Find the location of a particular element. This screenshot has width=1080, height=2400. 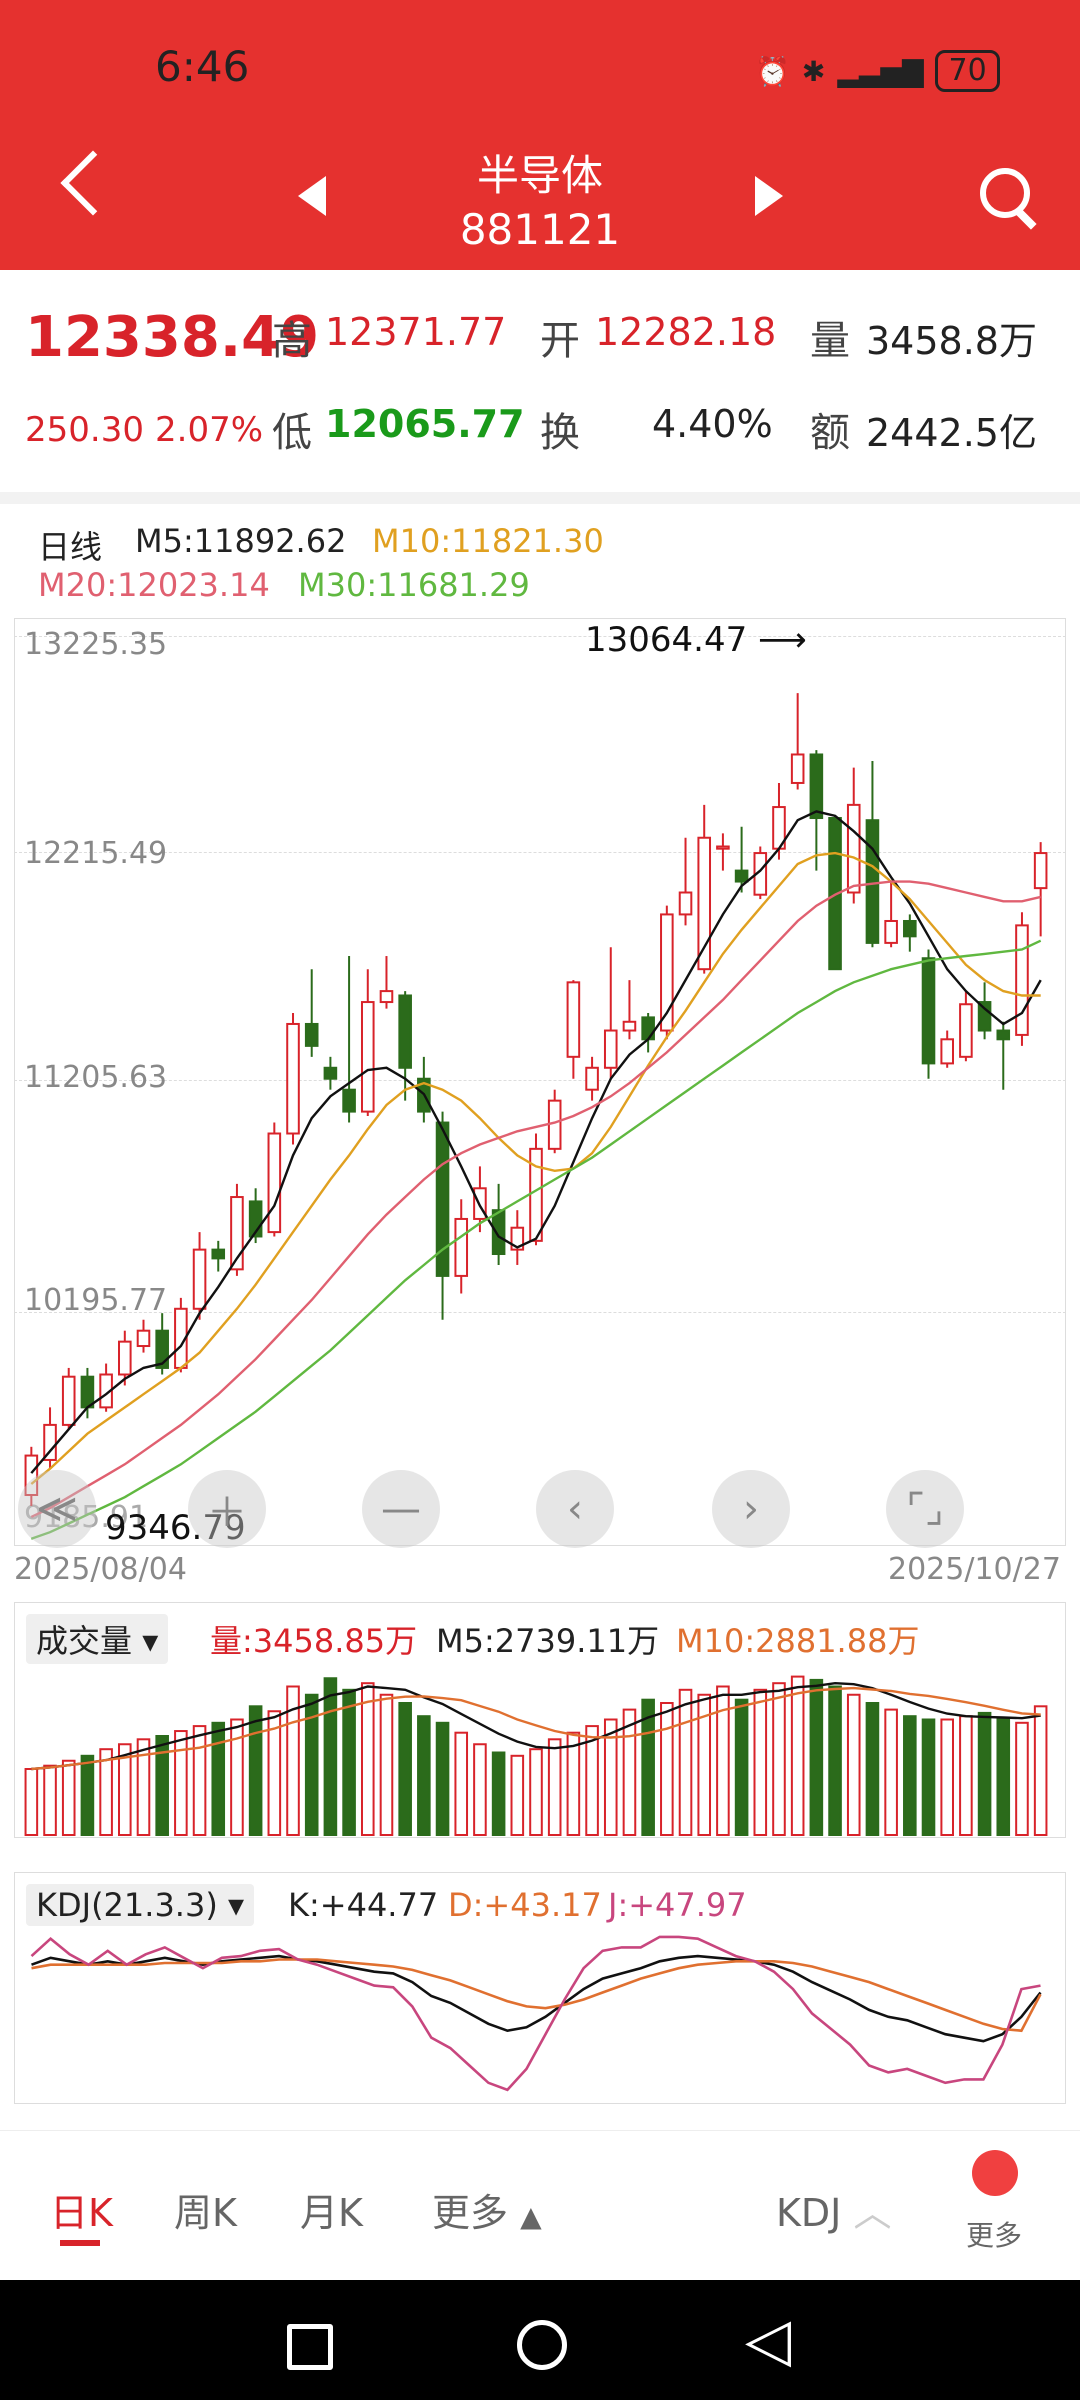

kdj-indicator-dropdown: KDJ(21.3.3) ▾ is located at coordinates (140, 1905).